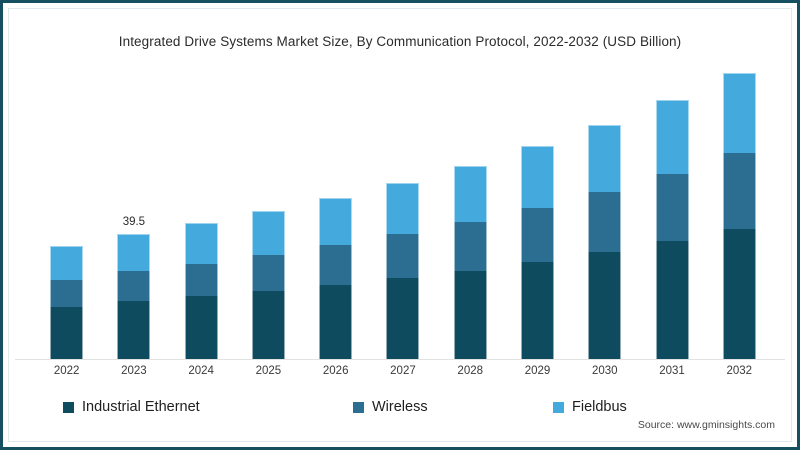  What do you see at coordinates (672, 371) in the screenshot?
I see `x-tick-2031: 2031` at bounding box center [672, 371].